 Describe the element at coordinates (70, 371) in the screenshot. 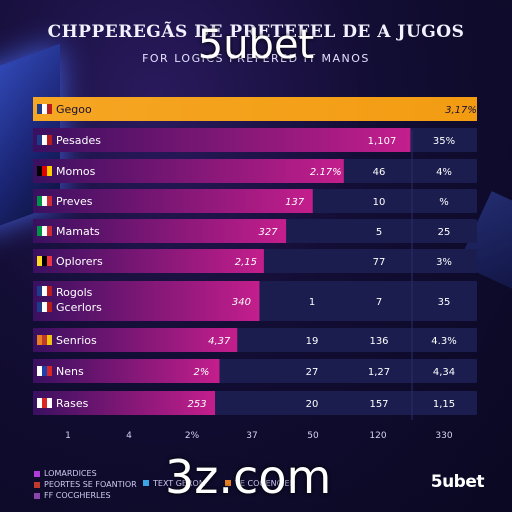

I see `row-label: Nens` at that location.